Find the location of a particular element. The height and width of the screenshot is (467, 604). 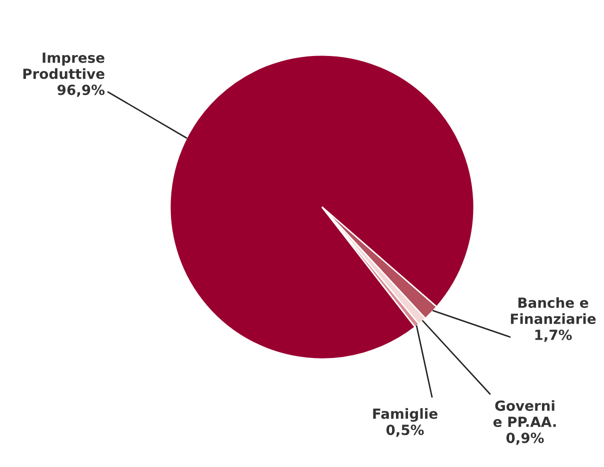

slice-label: Imprese Produttive is located at coordinates (63, 66).